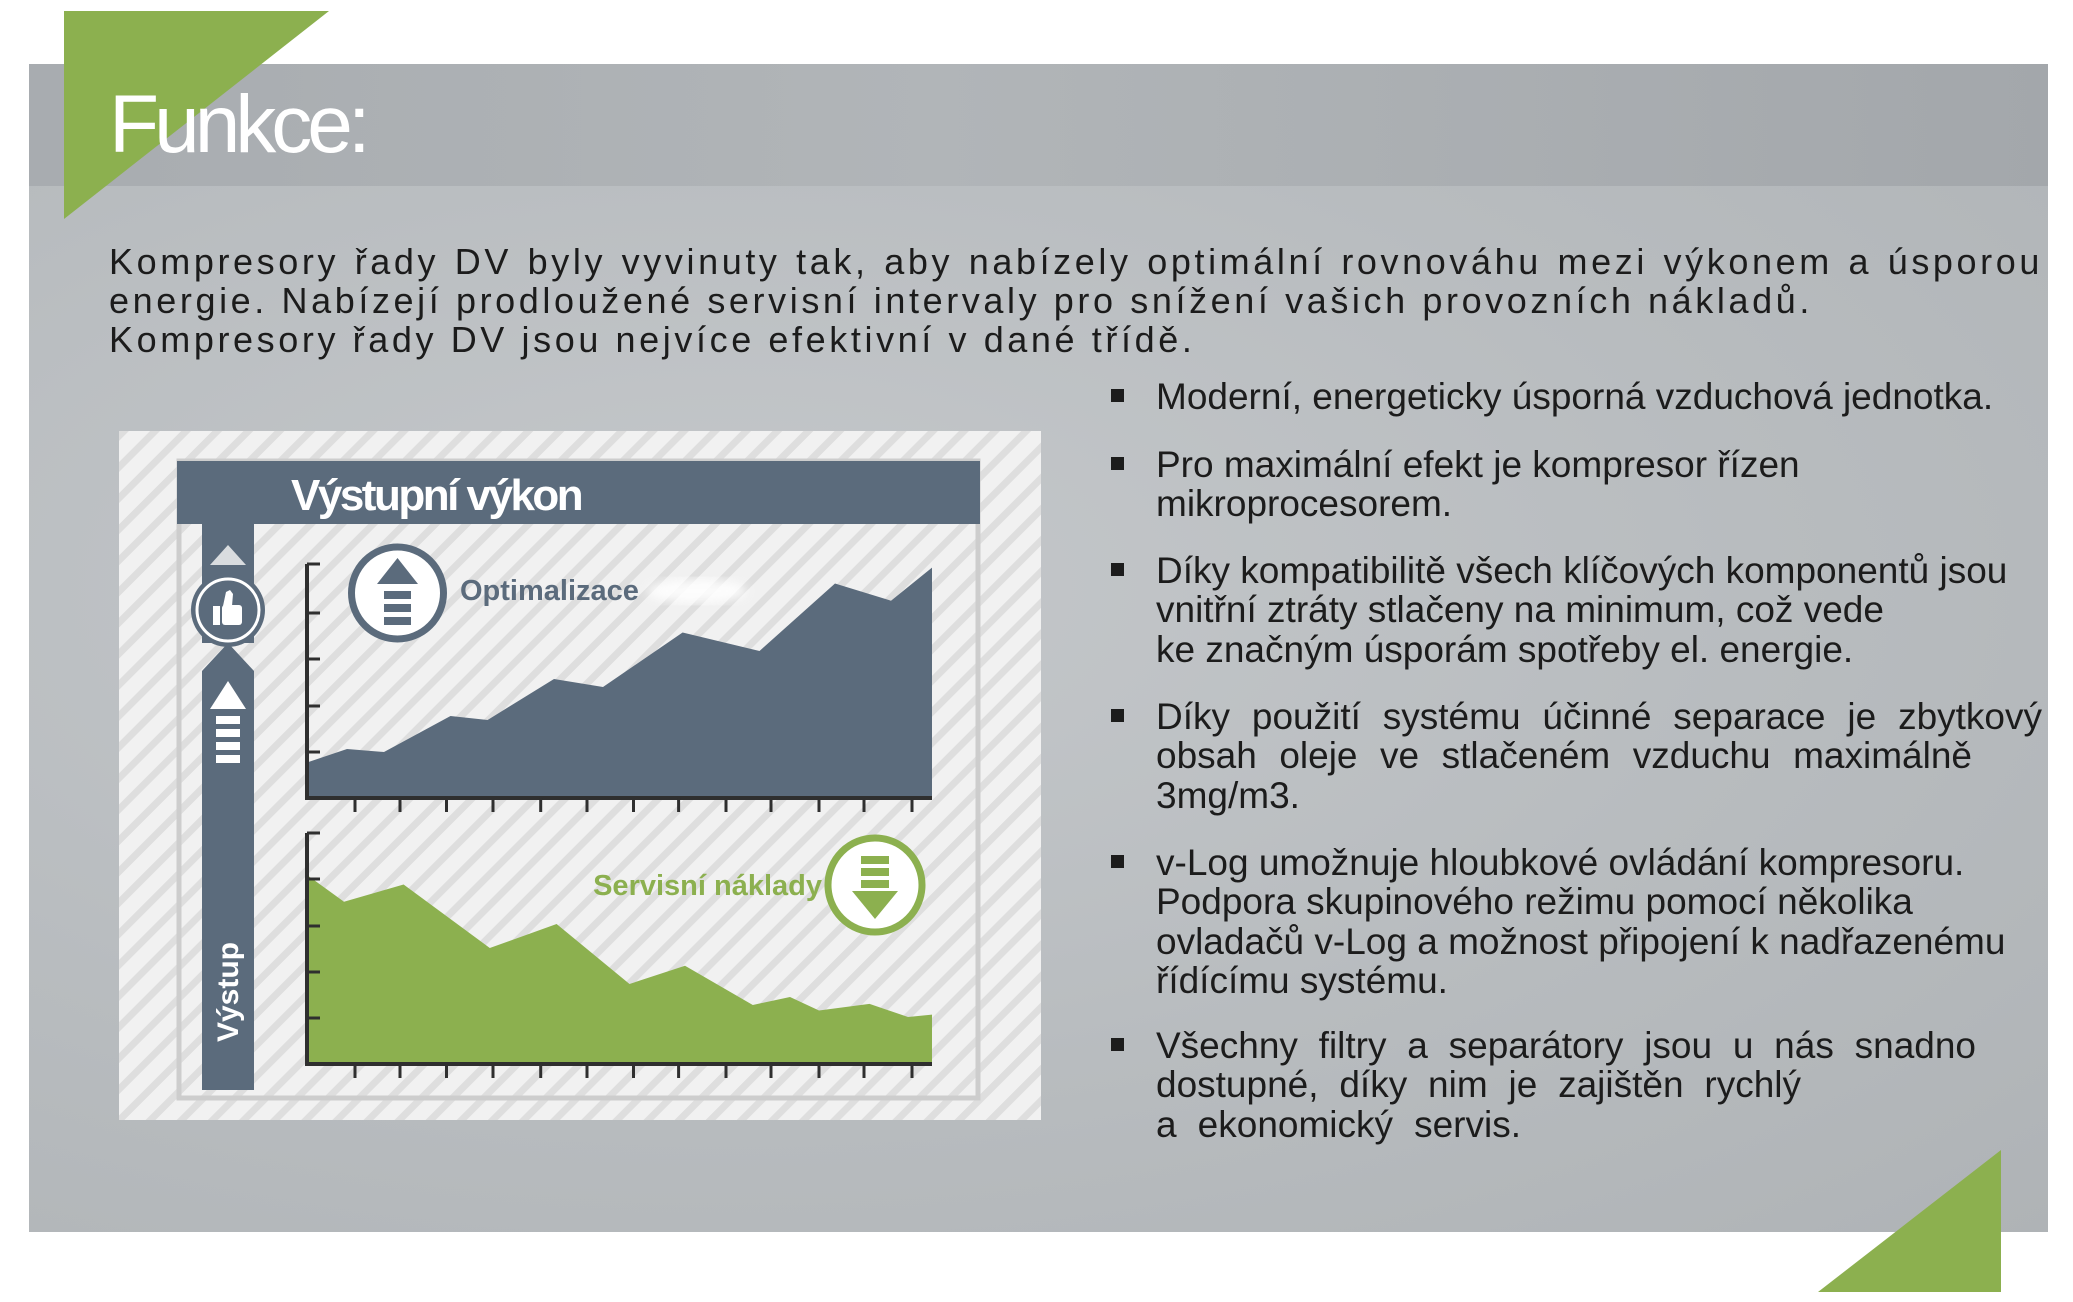 This screenshot has height=1302, width=2073. I want to click on lower-axis, so click(618, 949).